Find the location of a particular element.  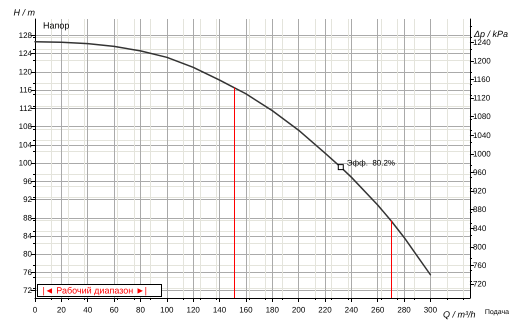

y-tick-label: 72 is located at coordinates (28, 291).